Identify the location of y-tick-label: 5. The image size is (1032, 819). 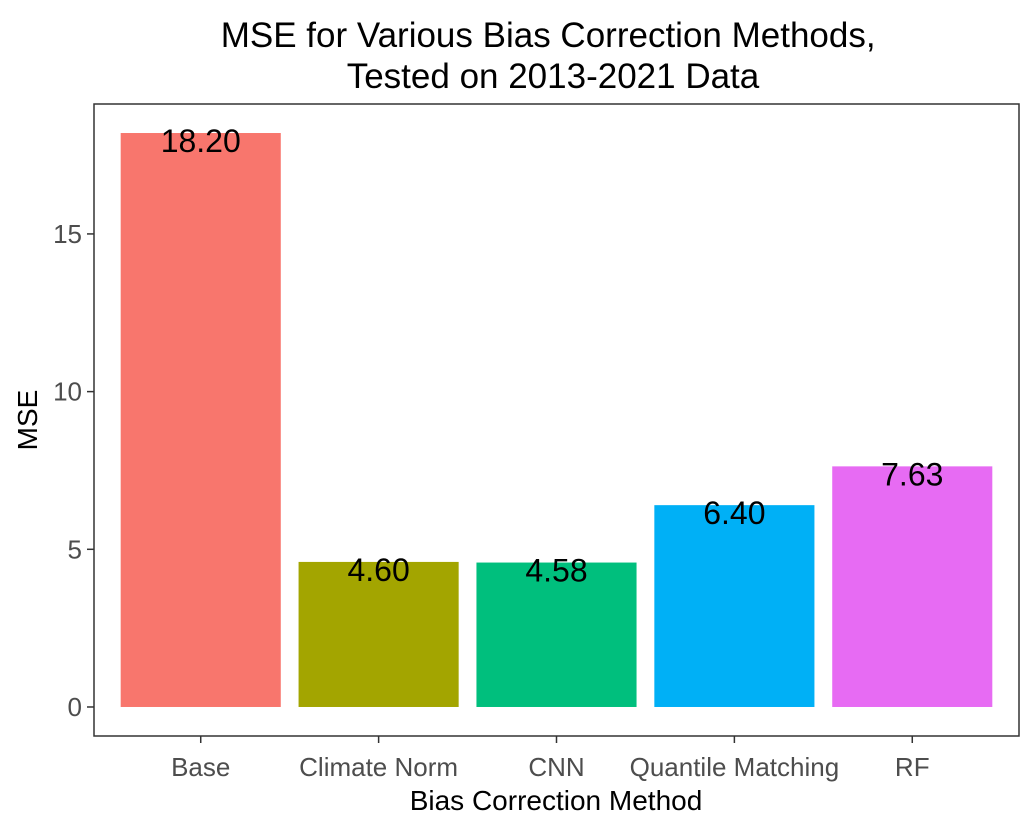
(75, 549).